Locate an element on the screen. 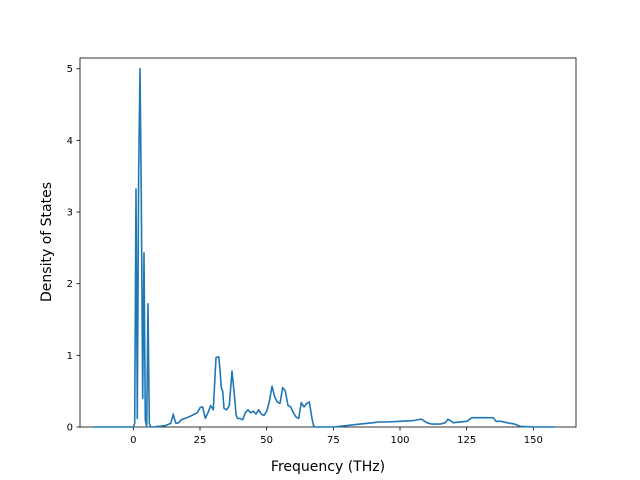 Image resolution: width=640 pixels, height=480 pixels. y-ticks: 0 1 2 3 4 5 is located at coordinates (73, 249).